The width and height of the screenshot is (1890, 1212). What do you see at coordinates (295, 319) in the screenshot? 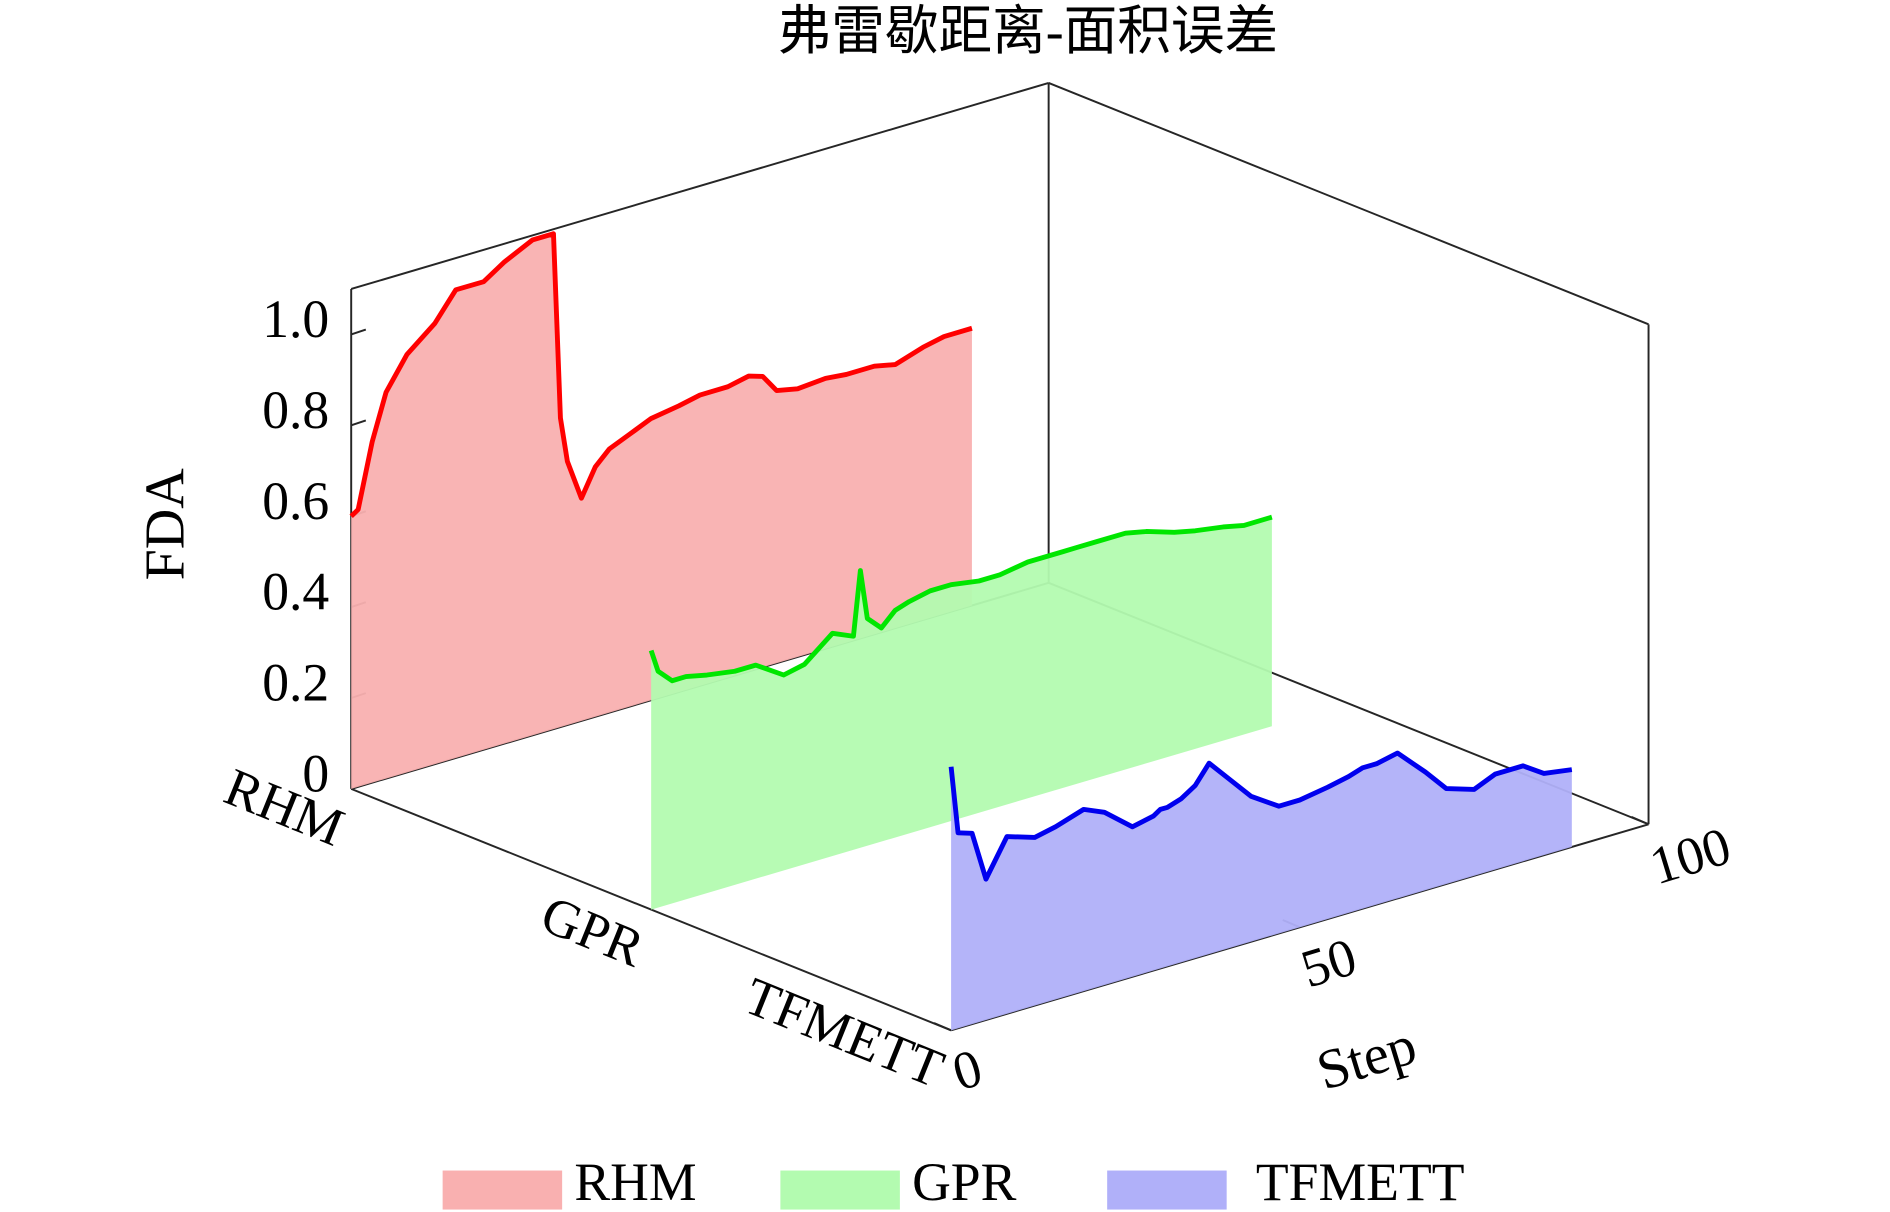
I see `z-tick-label: 1.0` at bounding box center [295, 319].